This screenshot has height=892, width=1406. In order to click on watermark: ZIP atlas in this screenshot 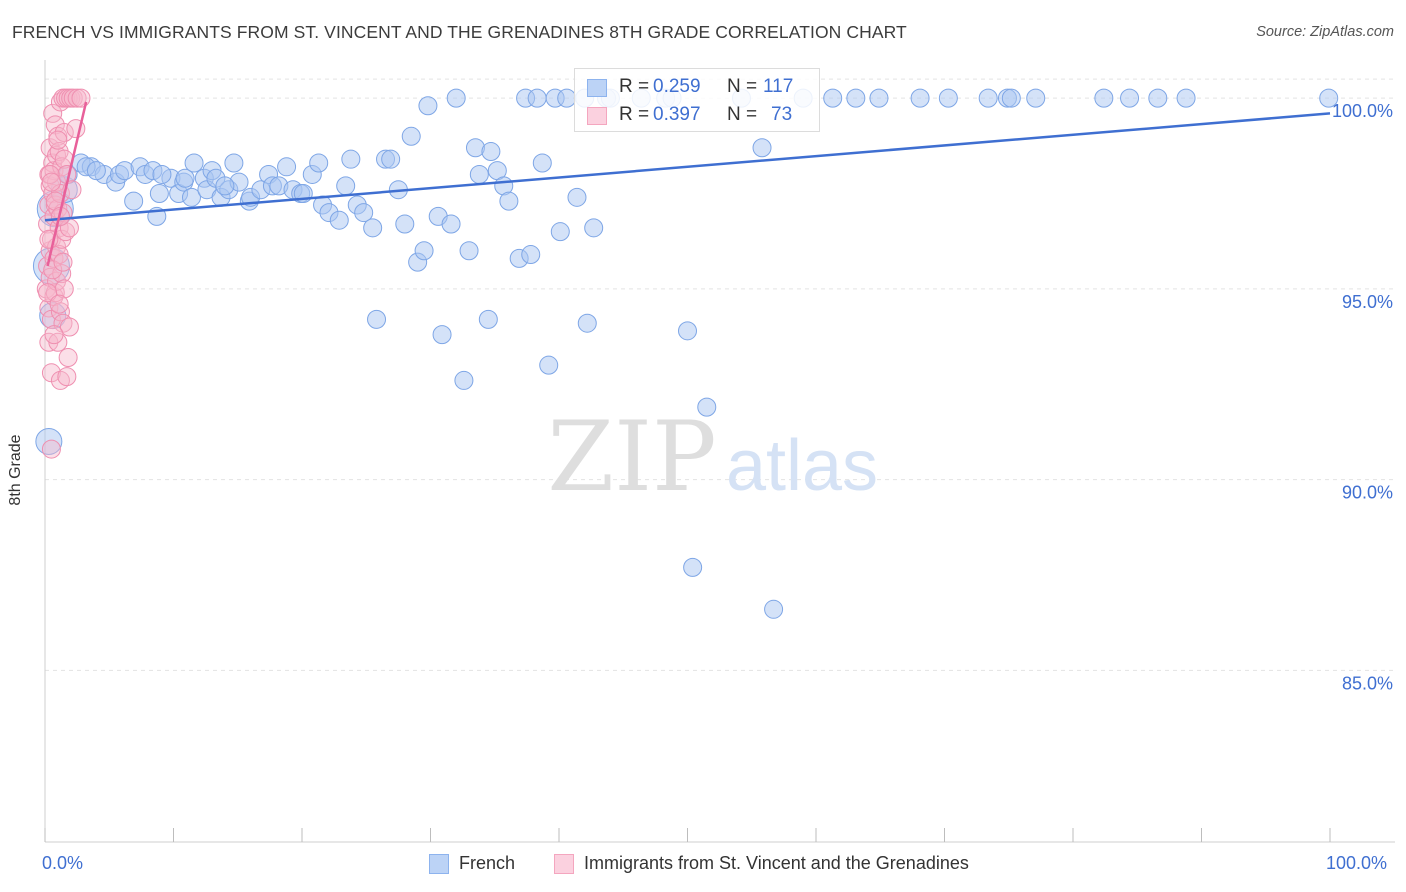, I will do `click(712, 457)`.